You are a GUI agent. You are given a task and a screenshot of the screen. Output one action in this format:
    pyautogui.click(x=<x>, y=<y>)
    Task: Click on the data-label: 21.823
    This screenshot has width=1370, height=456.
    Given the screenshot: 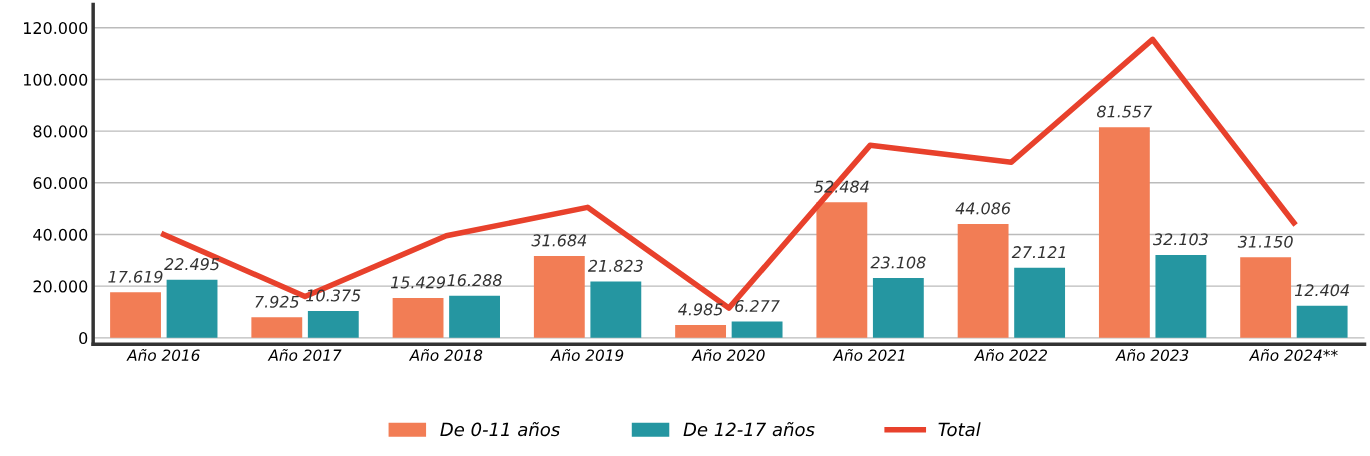 What is the action you would take?
    pyautogui.click(x=615, y=265)
    